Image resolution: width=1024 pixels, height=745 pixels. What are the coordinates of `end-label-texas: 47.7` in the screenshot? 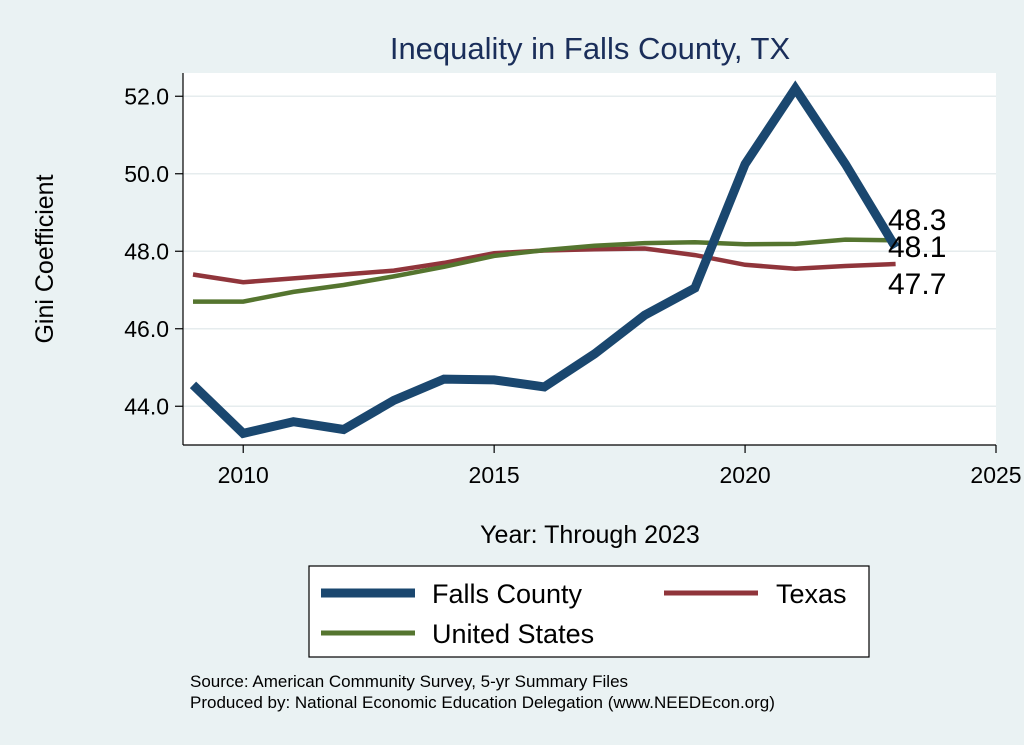 It's located at (917, 284).